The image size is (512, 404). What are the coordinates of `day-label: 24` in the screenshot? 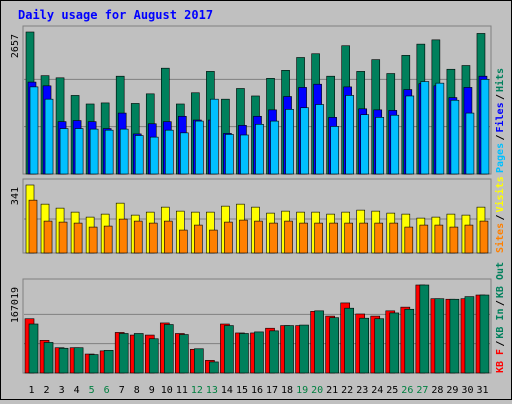 It's located at (377, 390).